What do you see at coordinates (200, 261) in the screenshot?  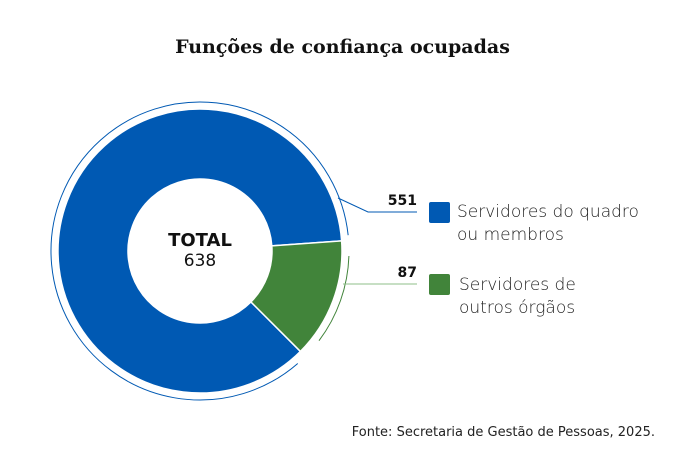 I see `total-value: 638` at bounding box center [200, 261].